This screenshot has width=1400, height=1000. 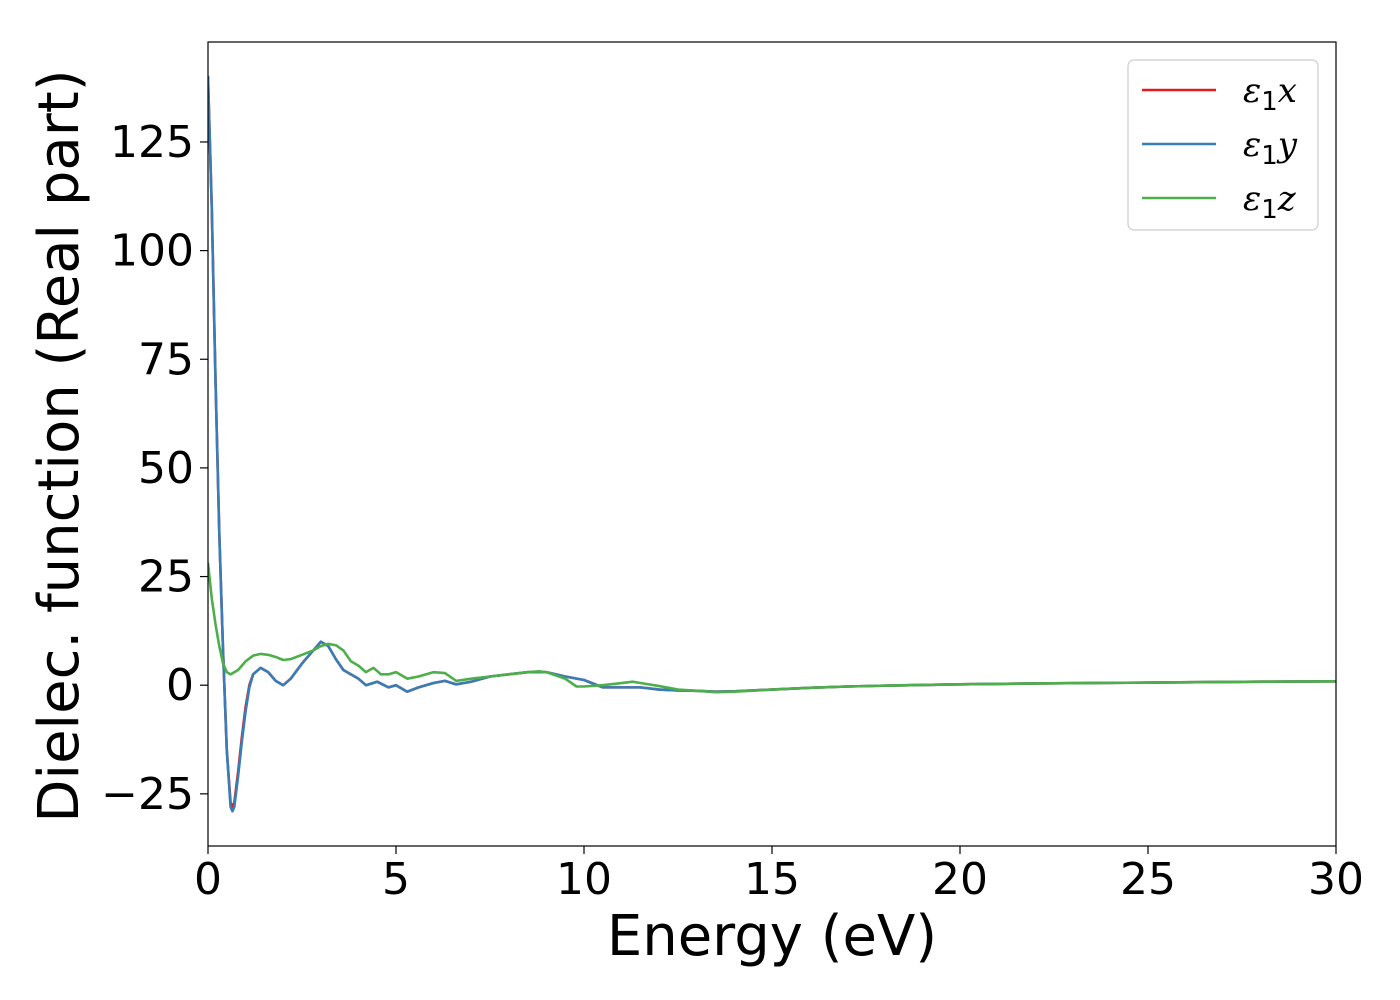 What do you see at coordinates (584, 879) in the screenshot?
I see `x-tick-label: 10` at bounding box center [584, 879].